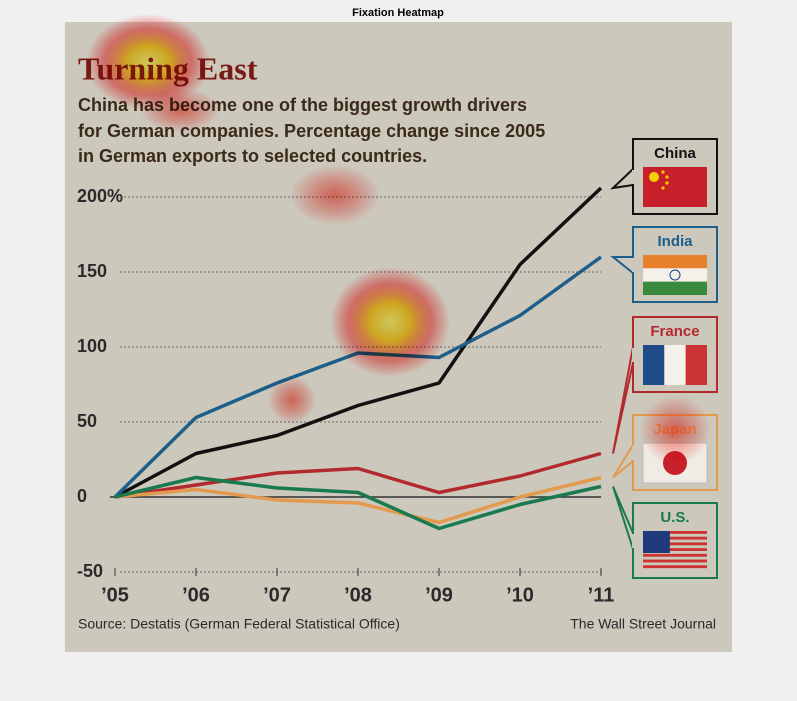  What do you see at coordinates (643, 624) in the screenshot?
I see `credit: The Wall Street Journal` at bounding box center [643, 624].